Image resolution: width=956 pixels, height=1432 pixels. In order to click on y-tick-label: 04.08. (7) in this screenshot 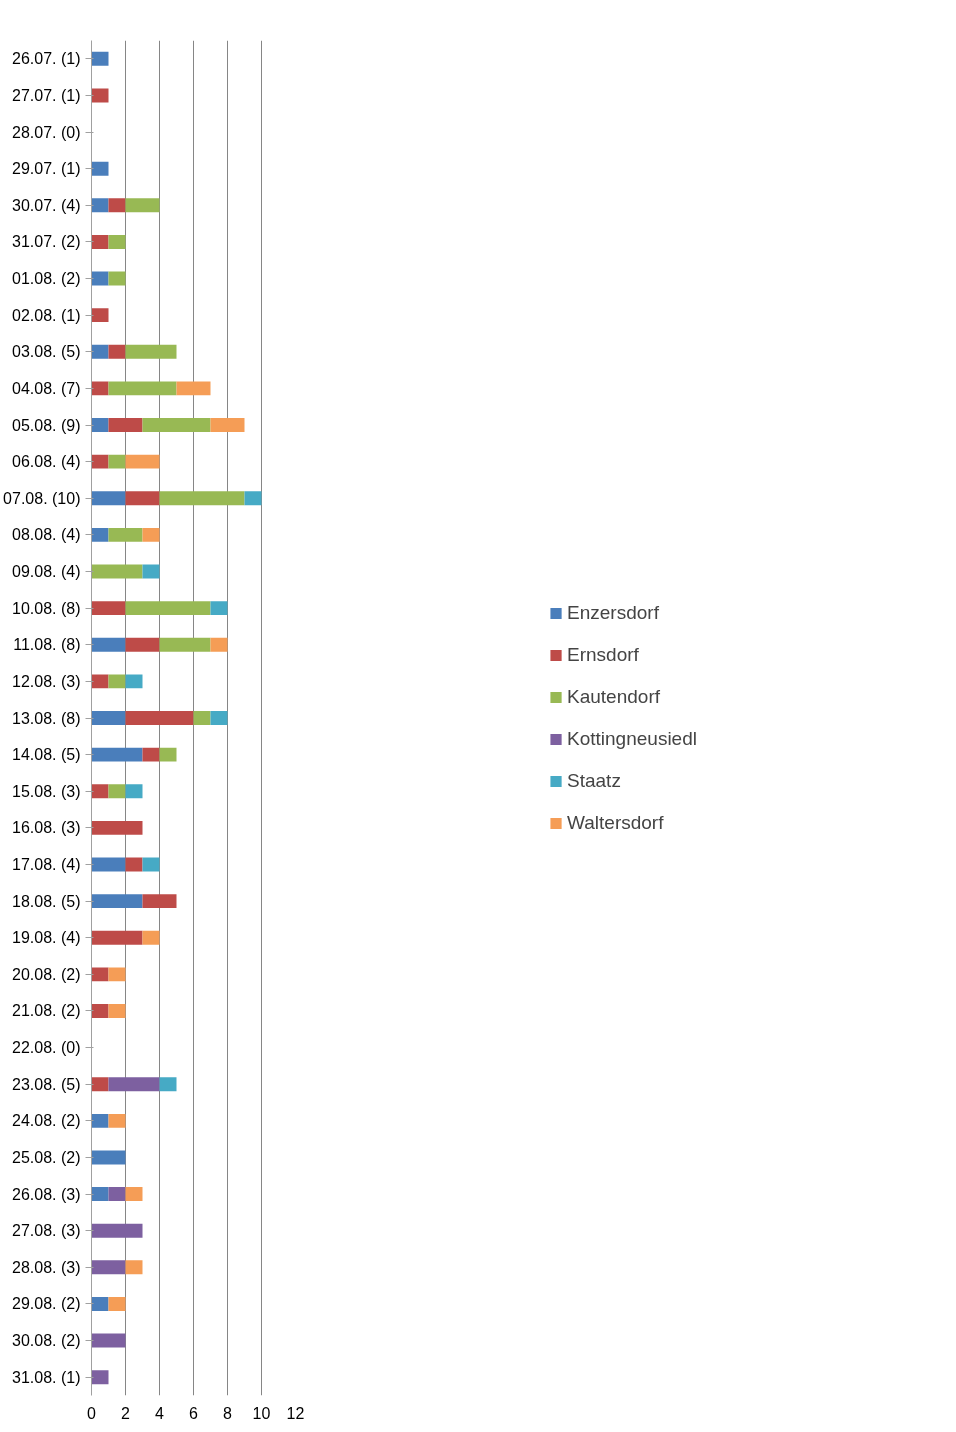, I will do `click(46, 388)`.